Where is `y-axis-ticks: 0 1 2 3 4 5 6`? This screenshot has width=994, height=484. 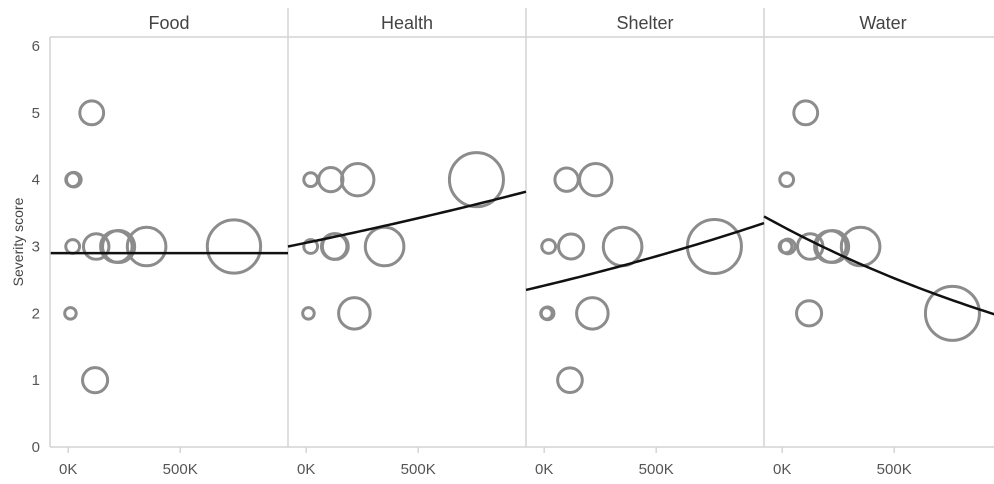 y-axis-ticks: 0 1 2 3 4 5 6 is located at coordinates (36, 247).